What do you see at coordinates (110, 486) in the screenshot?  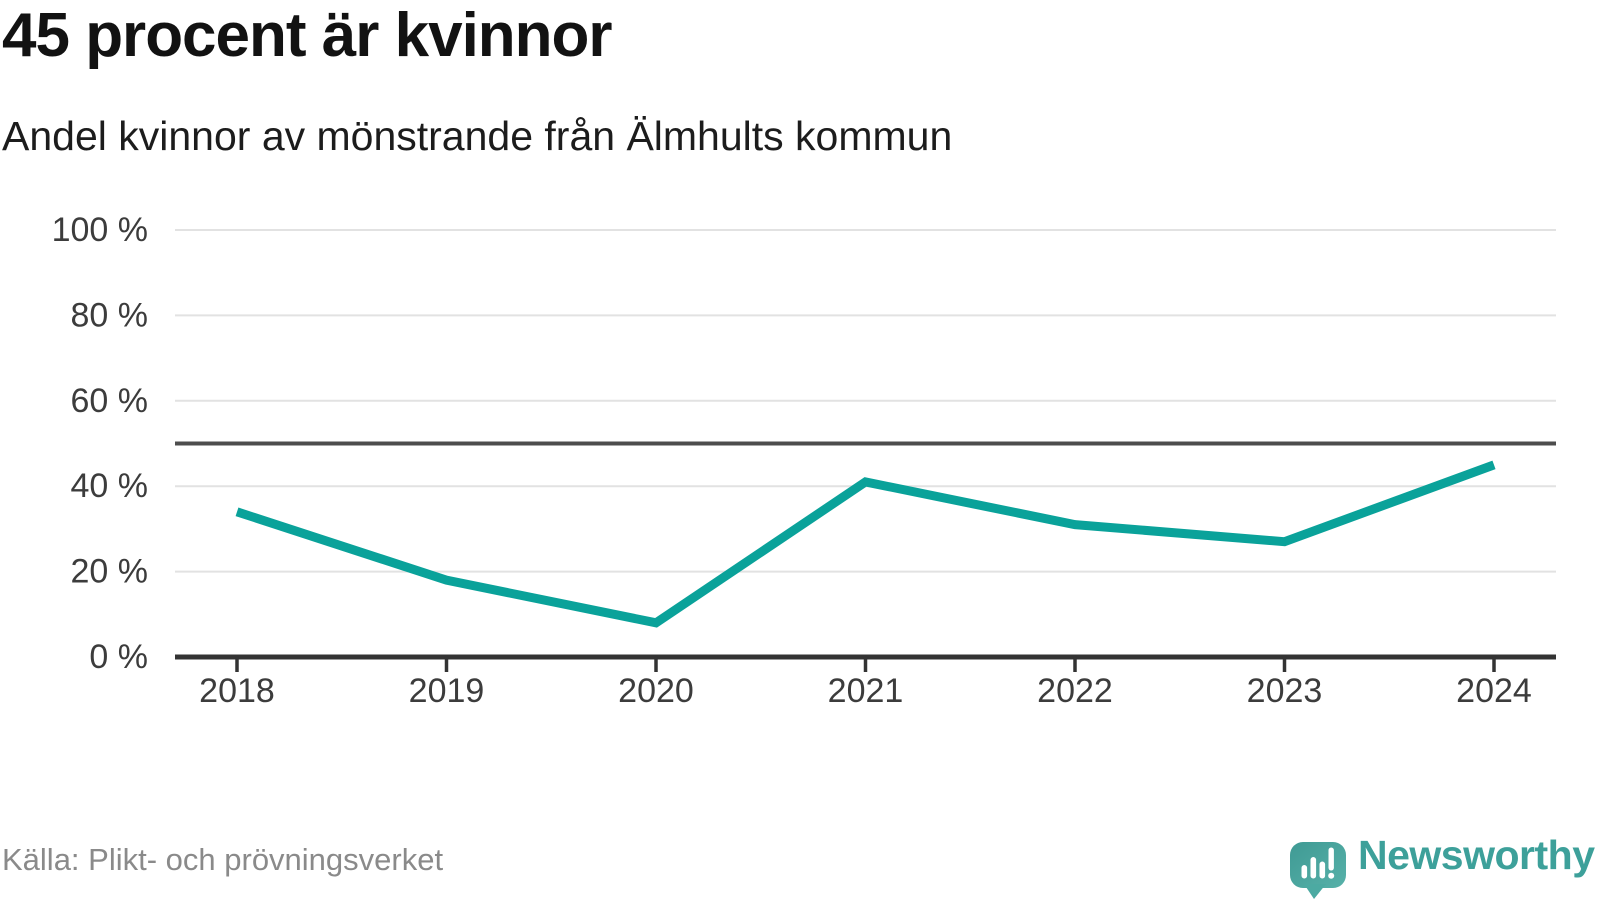 I see `y-tick-label: 40 %` at bounding box center [110, 486].